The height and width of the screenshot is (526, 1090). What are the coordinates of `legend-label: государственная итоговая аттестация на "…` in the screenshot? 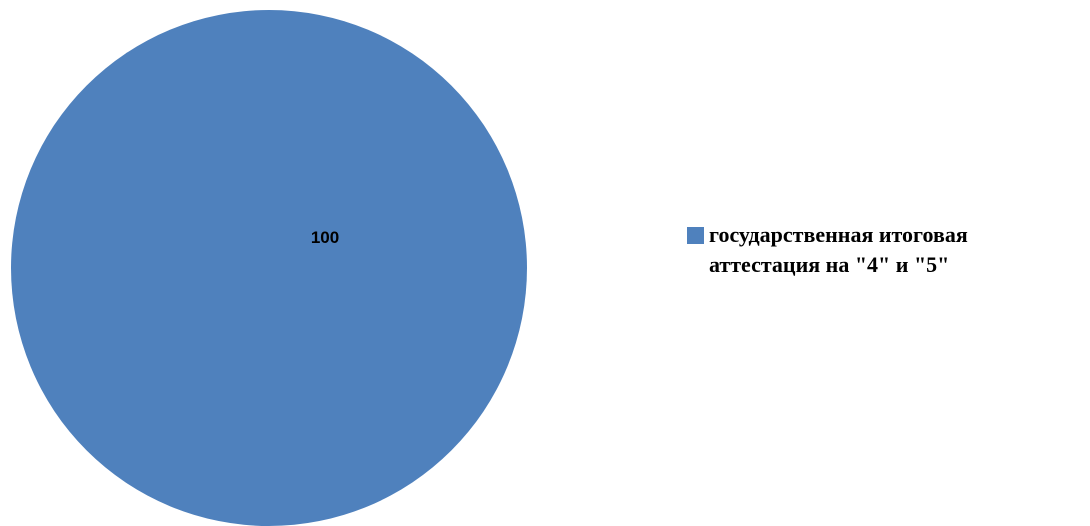 It's located at (838, 249).